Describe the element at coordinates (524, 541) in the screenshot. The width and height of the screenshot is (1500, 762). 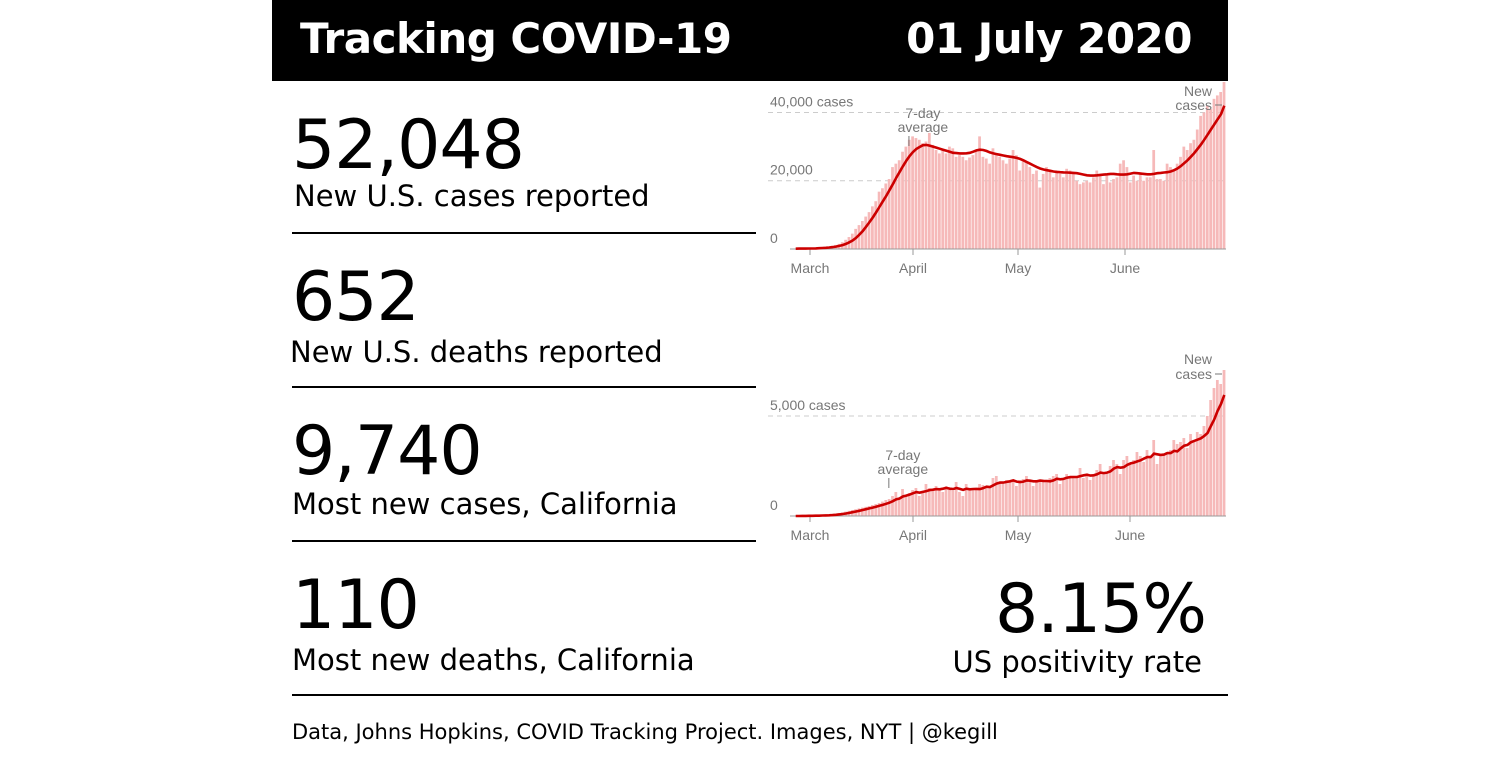
I see `divider` at that location.